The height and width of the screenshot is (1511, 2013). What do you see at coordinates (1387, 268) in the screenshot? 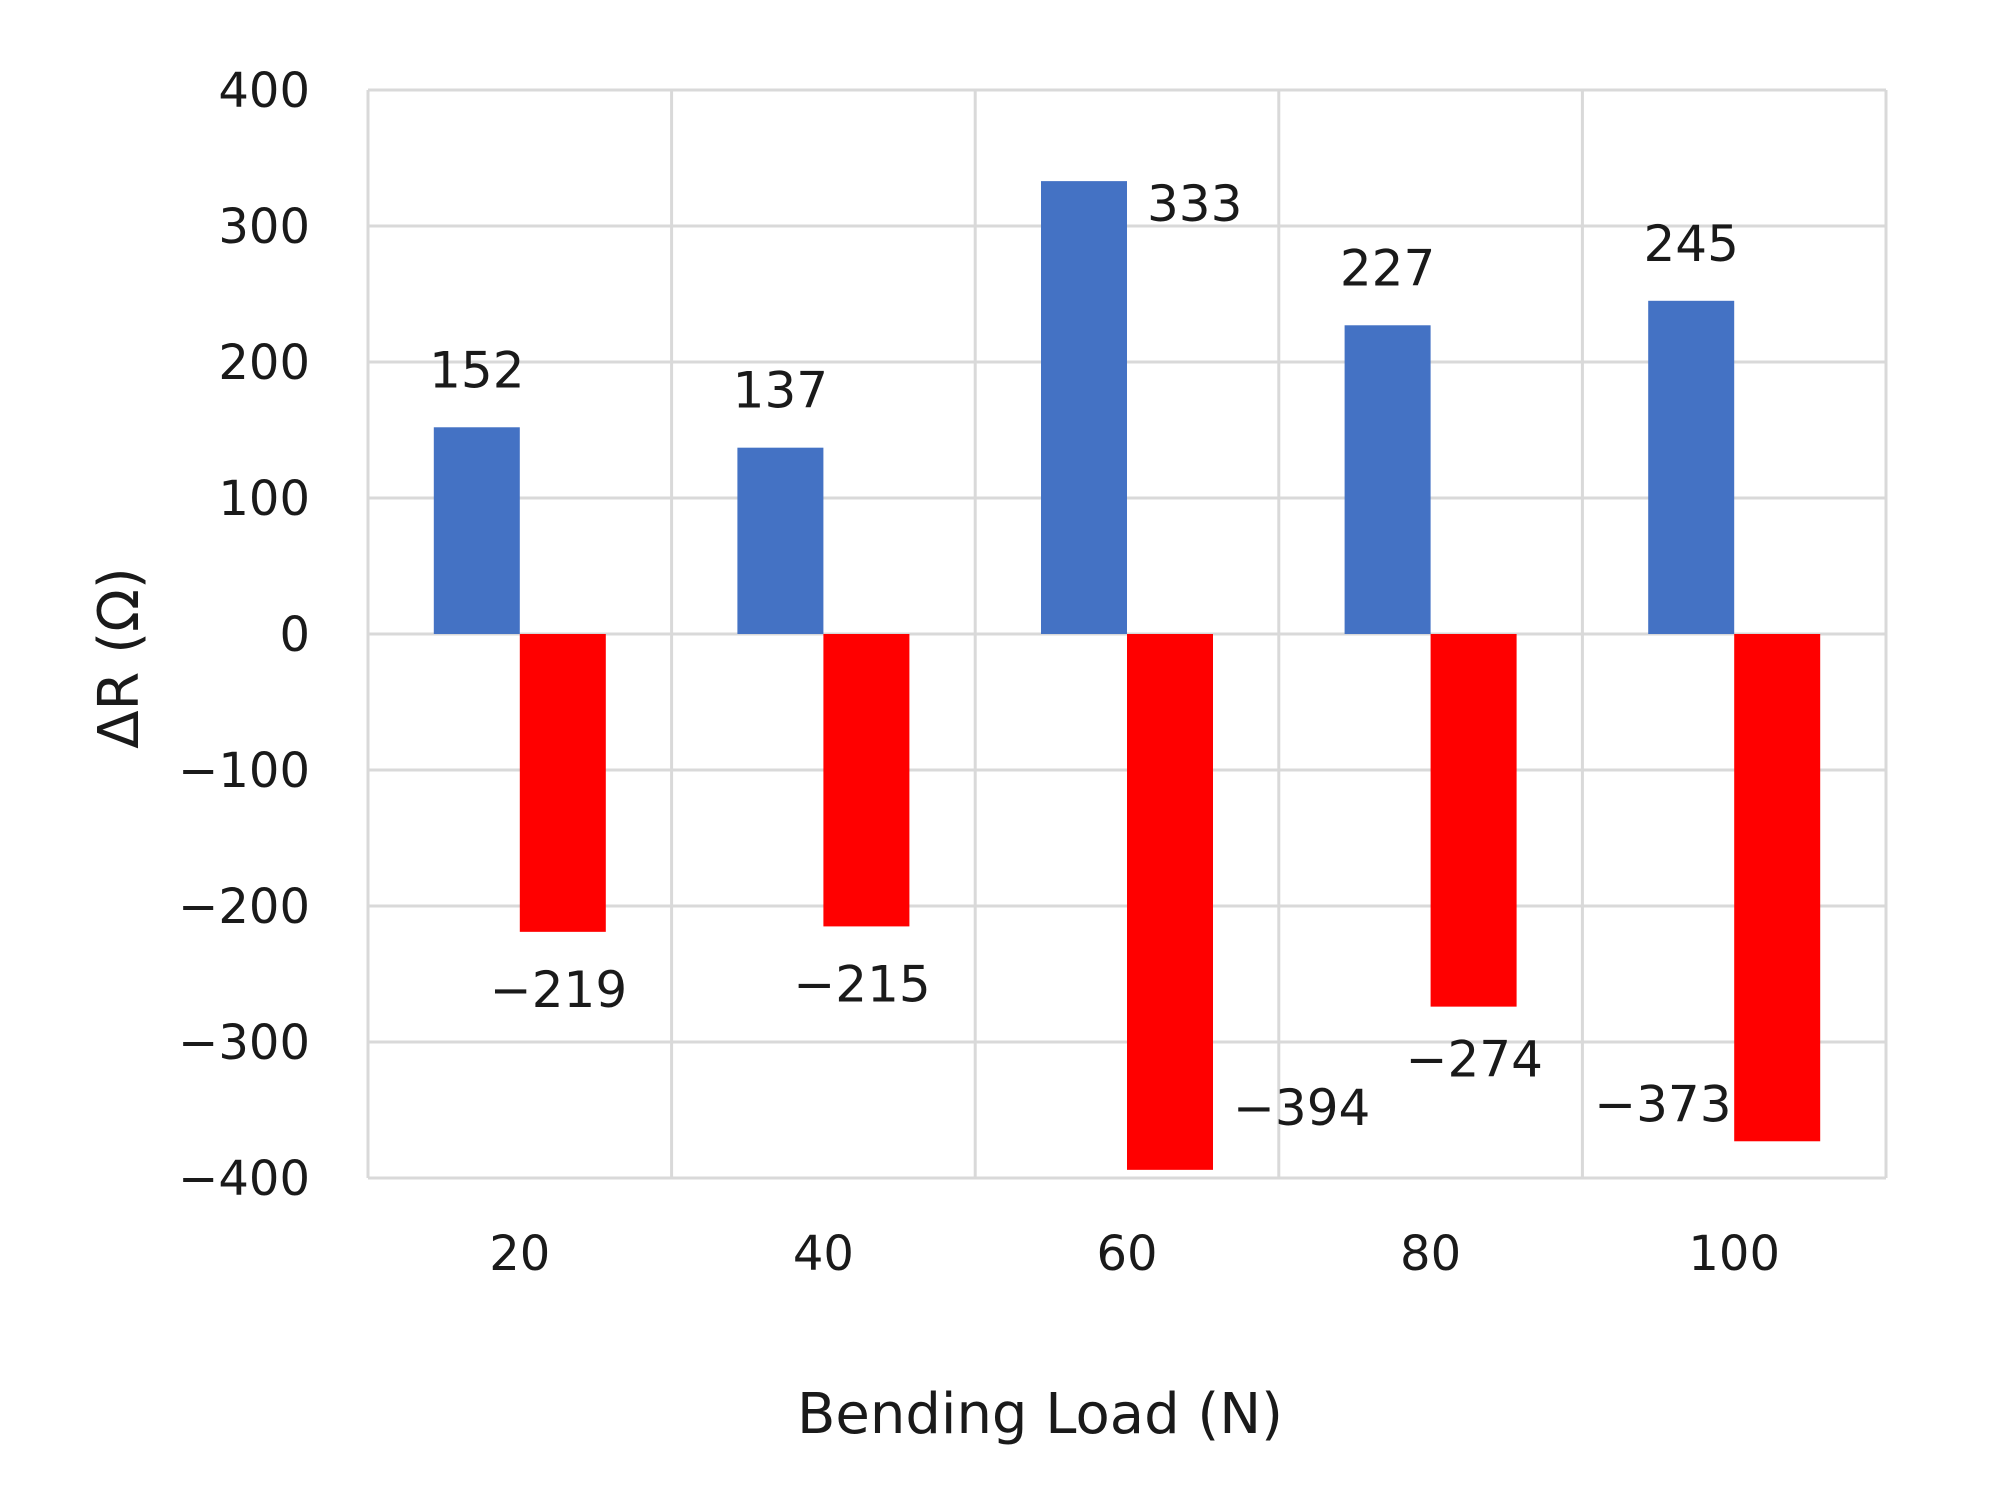
I see `data-label-positive: 227` at bounding box center [1387, 268].